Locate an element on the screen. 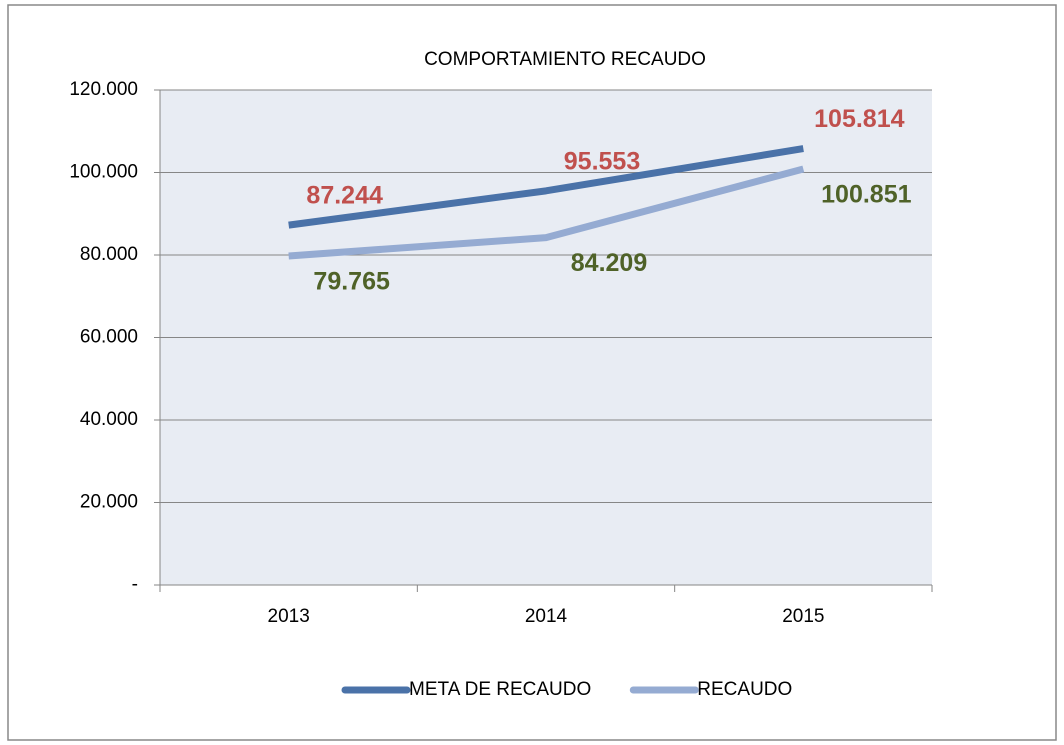 The height and width of the screenshot is (745, 1064). data-label: 87.244 is located at coordinates (344, 196).